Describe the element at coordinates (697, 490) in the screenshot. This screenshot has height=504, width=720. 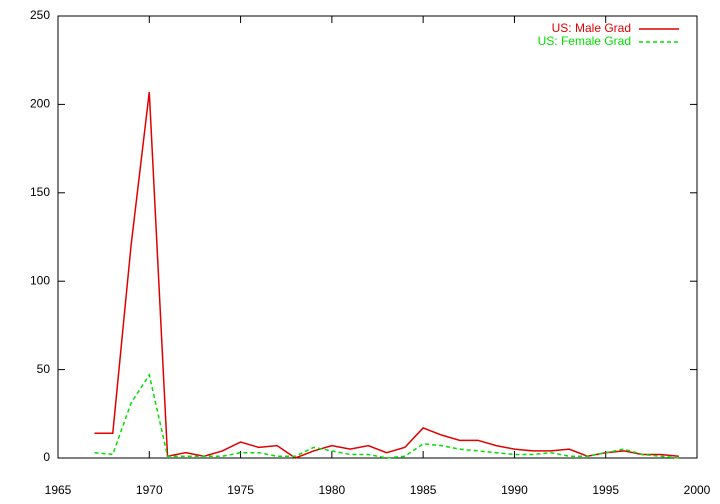
I see `x-tick-label: 2000` at that location.